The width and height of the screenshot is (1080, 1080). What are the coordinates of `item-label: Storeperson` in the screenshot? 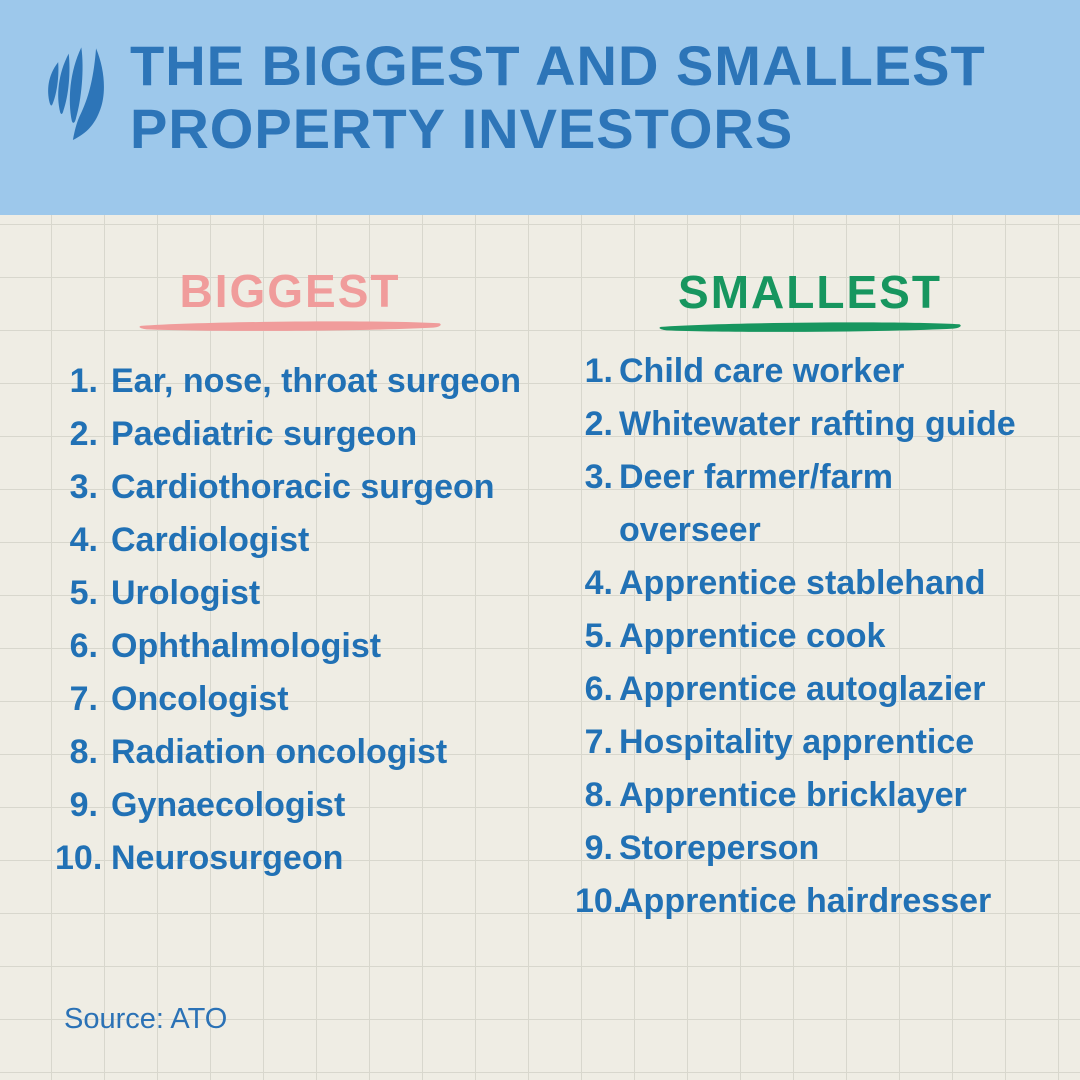 It's located at (719, 848).